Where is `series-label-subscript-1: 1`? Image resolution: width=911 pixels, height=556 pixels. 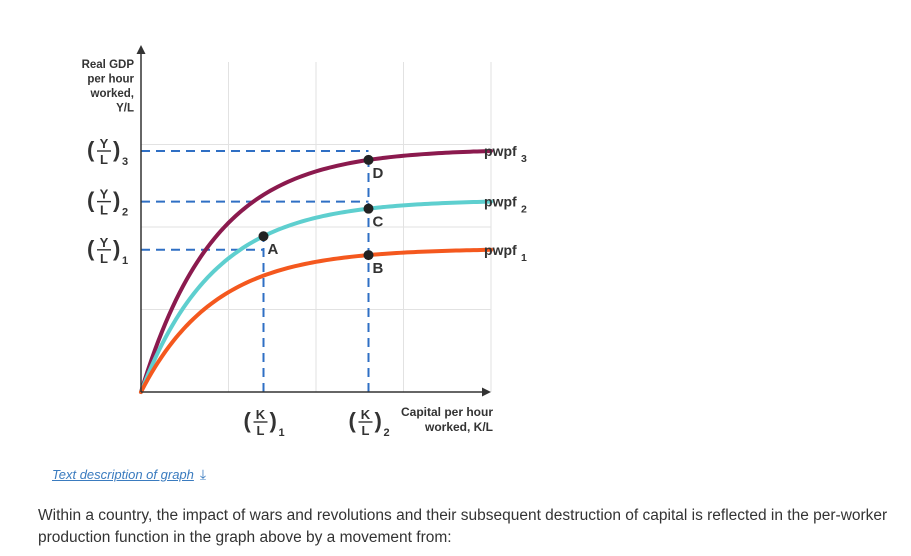 series-label-subscript-1: 1 is located at coordinates (524, 258).